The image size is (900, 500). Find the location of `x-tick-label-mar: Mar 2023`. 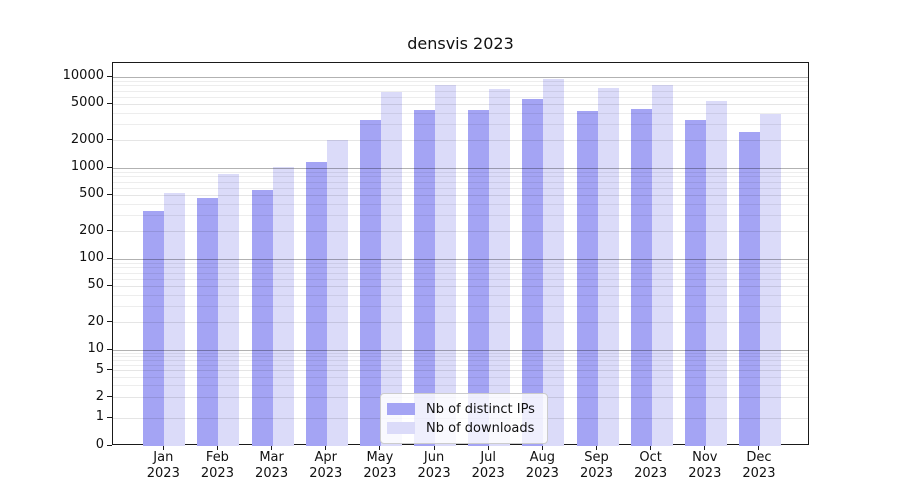

x-tick-label-mar: Mar 2023 is located at coordinates (272, 465).